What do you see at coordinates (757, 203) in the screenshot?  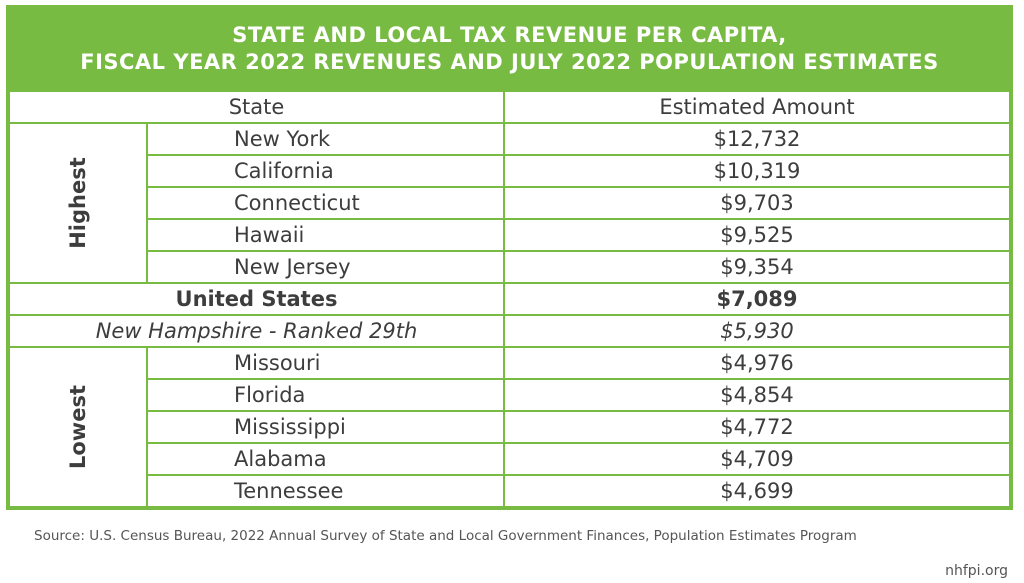 I see `amount-cell: $9,703` at bounding box center [757, 203].